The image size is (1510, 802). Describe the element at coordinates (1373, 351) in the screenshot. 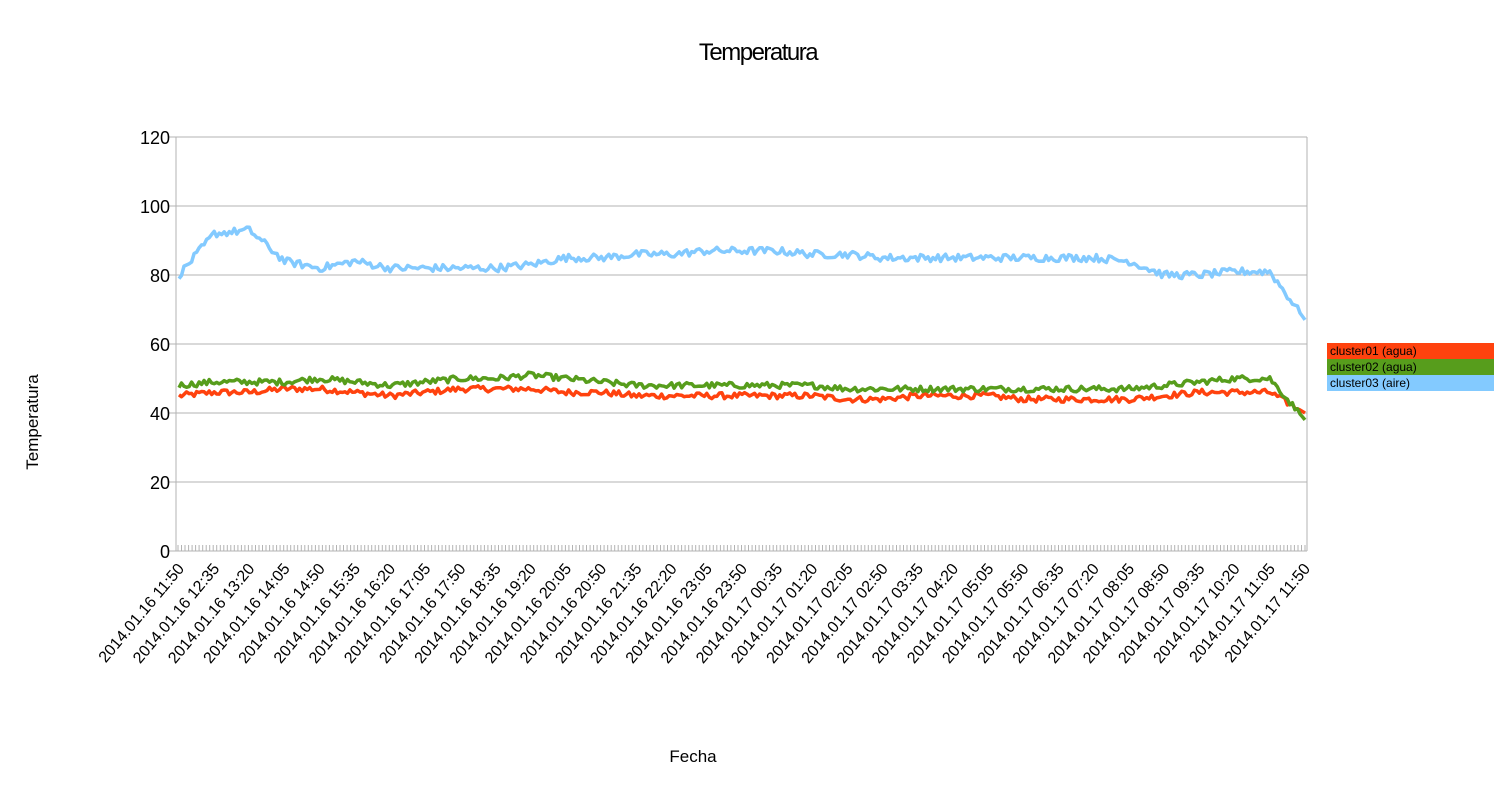

I see `legend-label: cluster01 (agua)` at that location.